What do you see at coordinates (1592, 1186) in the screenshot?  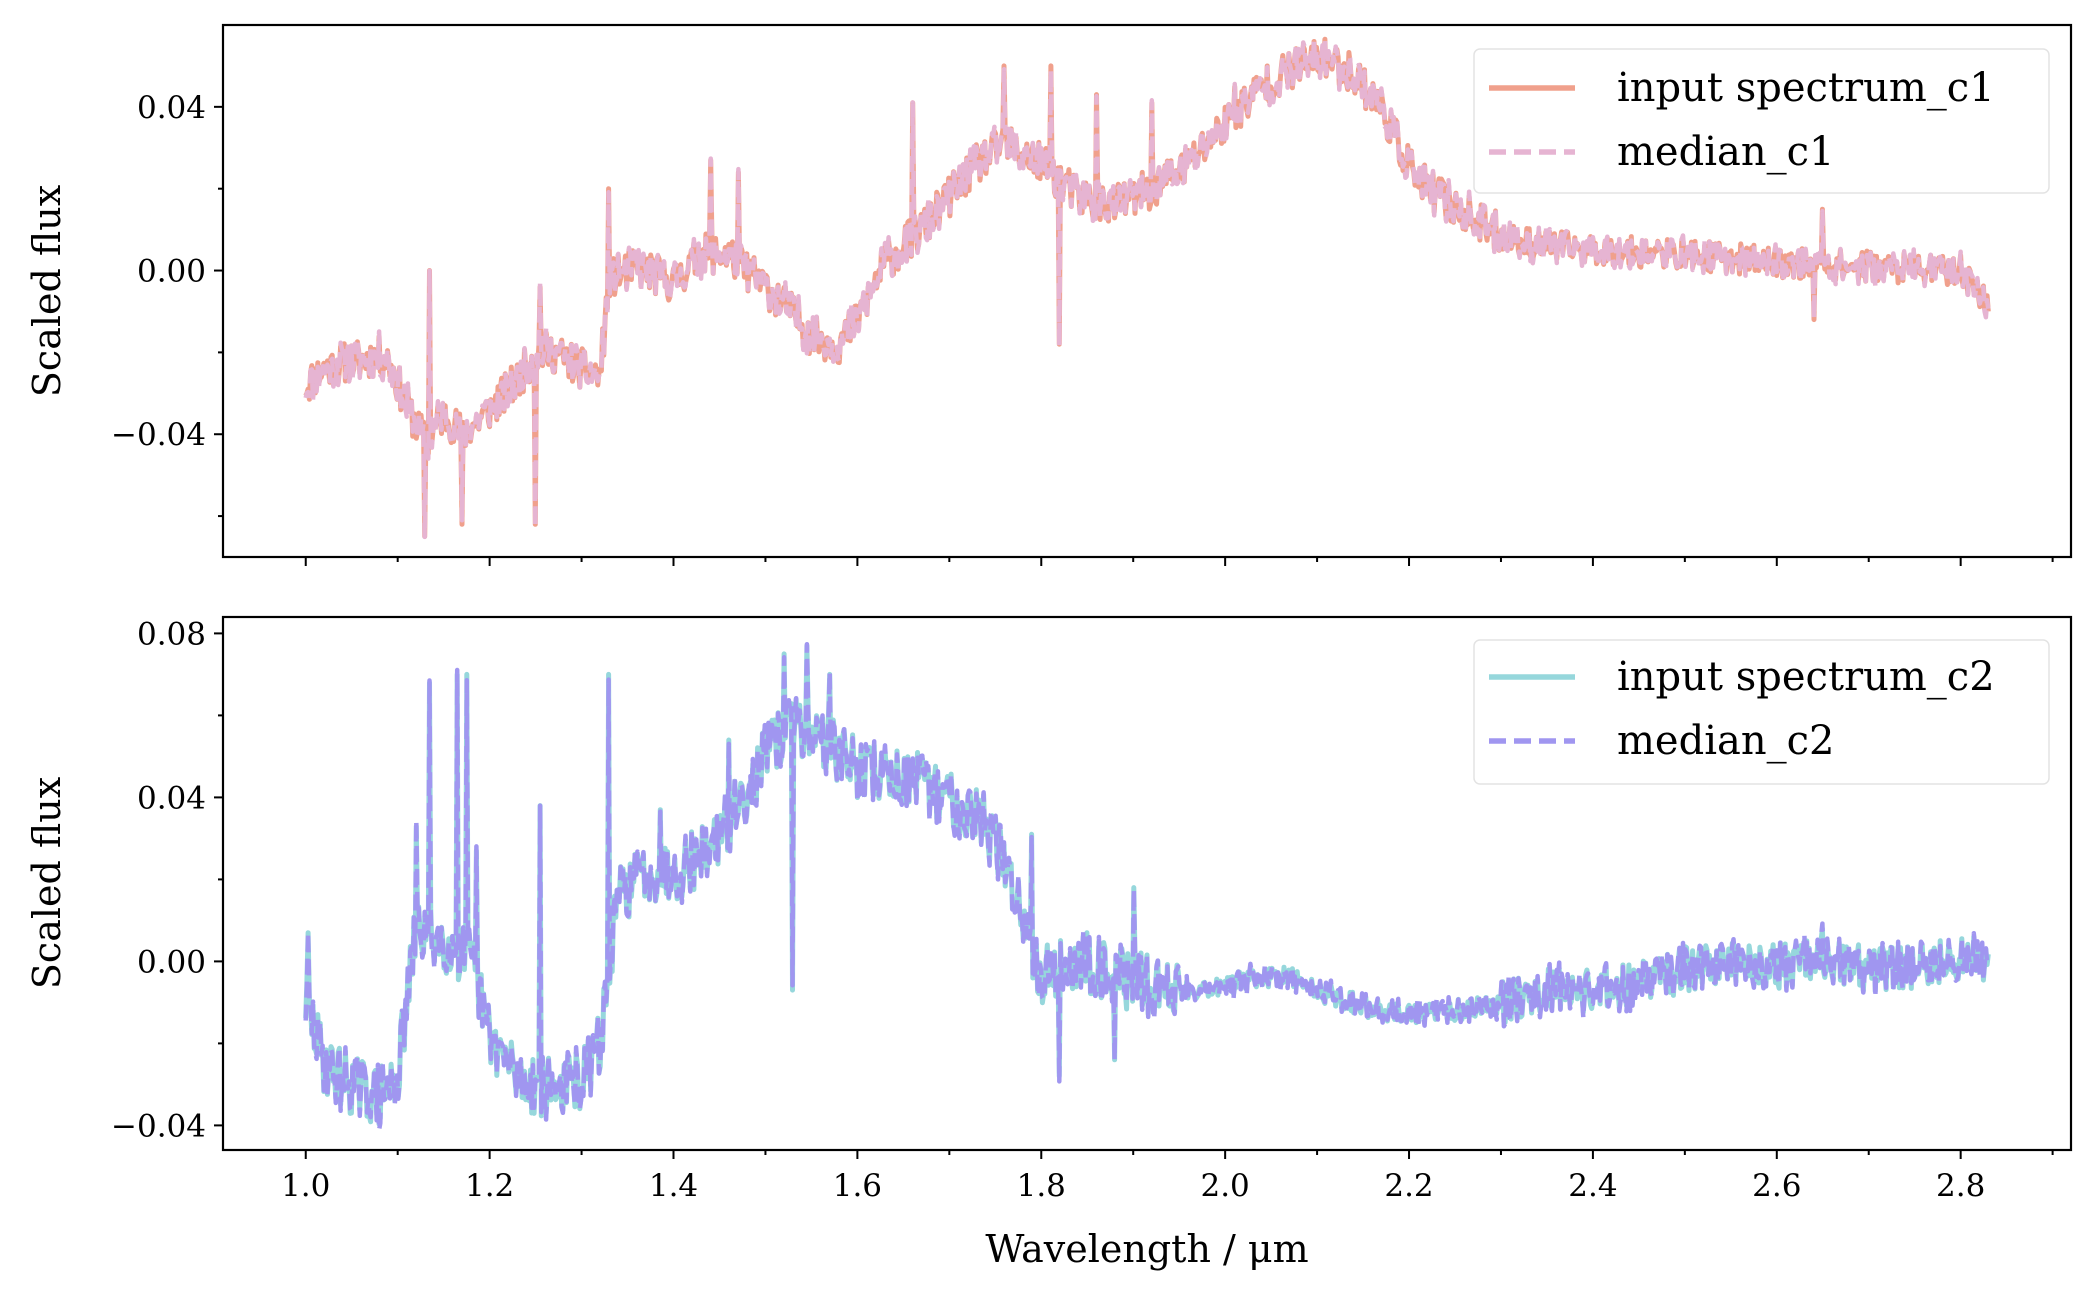 I see `x-tick-label: 2.4` at bounding box center [1592, 1186].